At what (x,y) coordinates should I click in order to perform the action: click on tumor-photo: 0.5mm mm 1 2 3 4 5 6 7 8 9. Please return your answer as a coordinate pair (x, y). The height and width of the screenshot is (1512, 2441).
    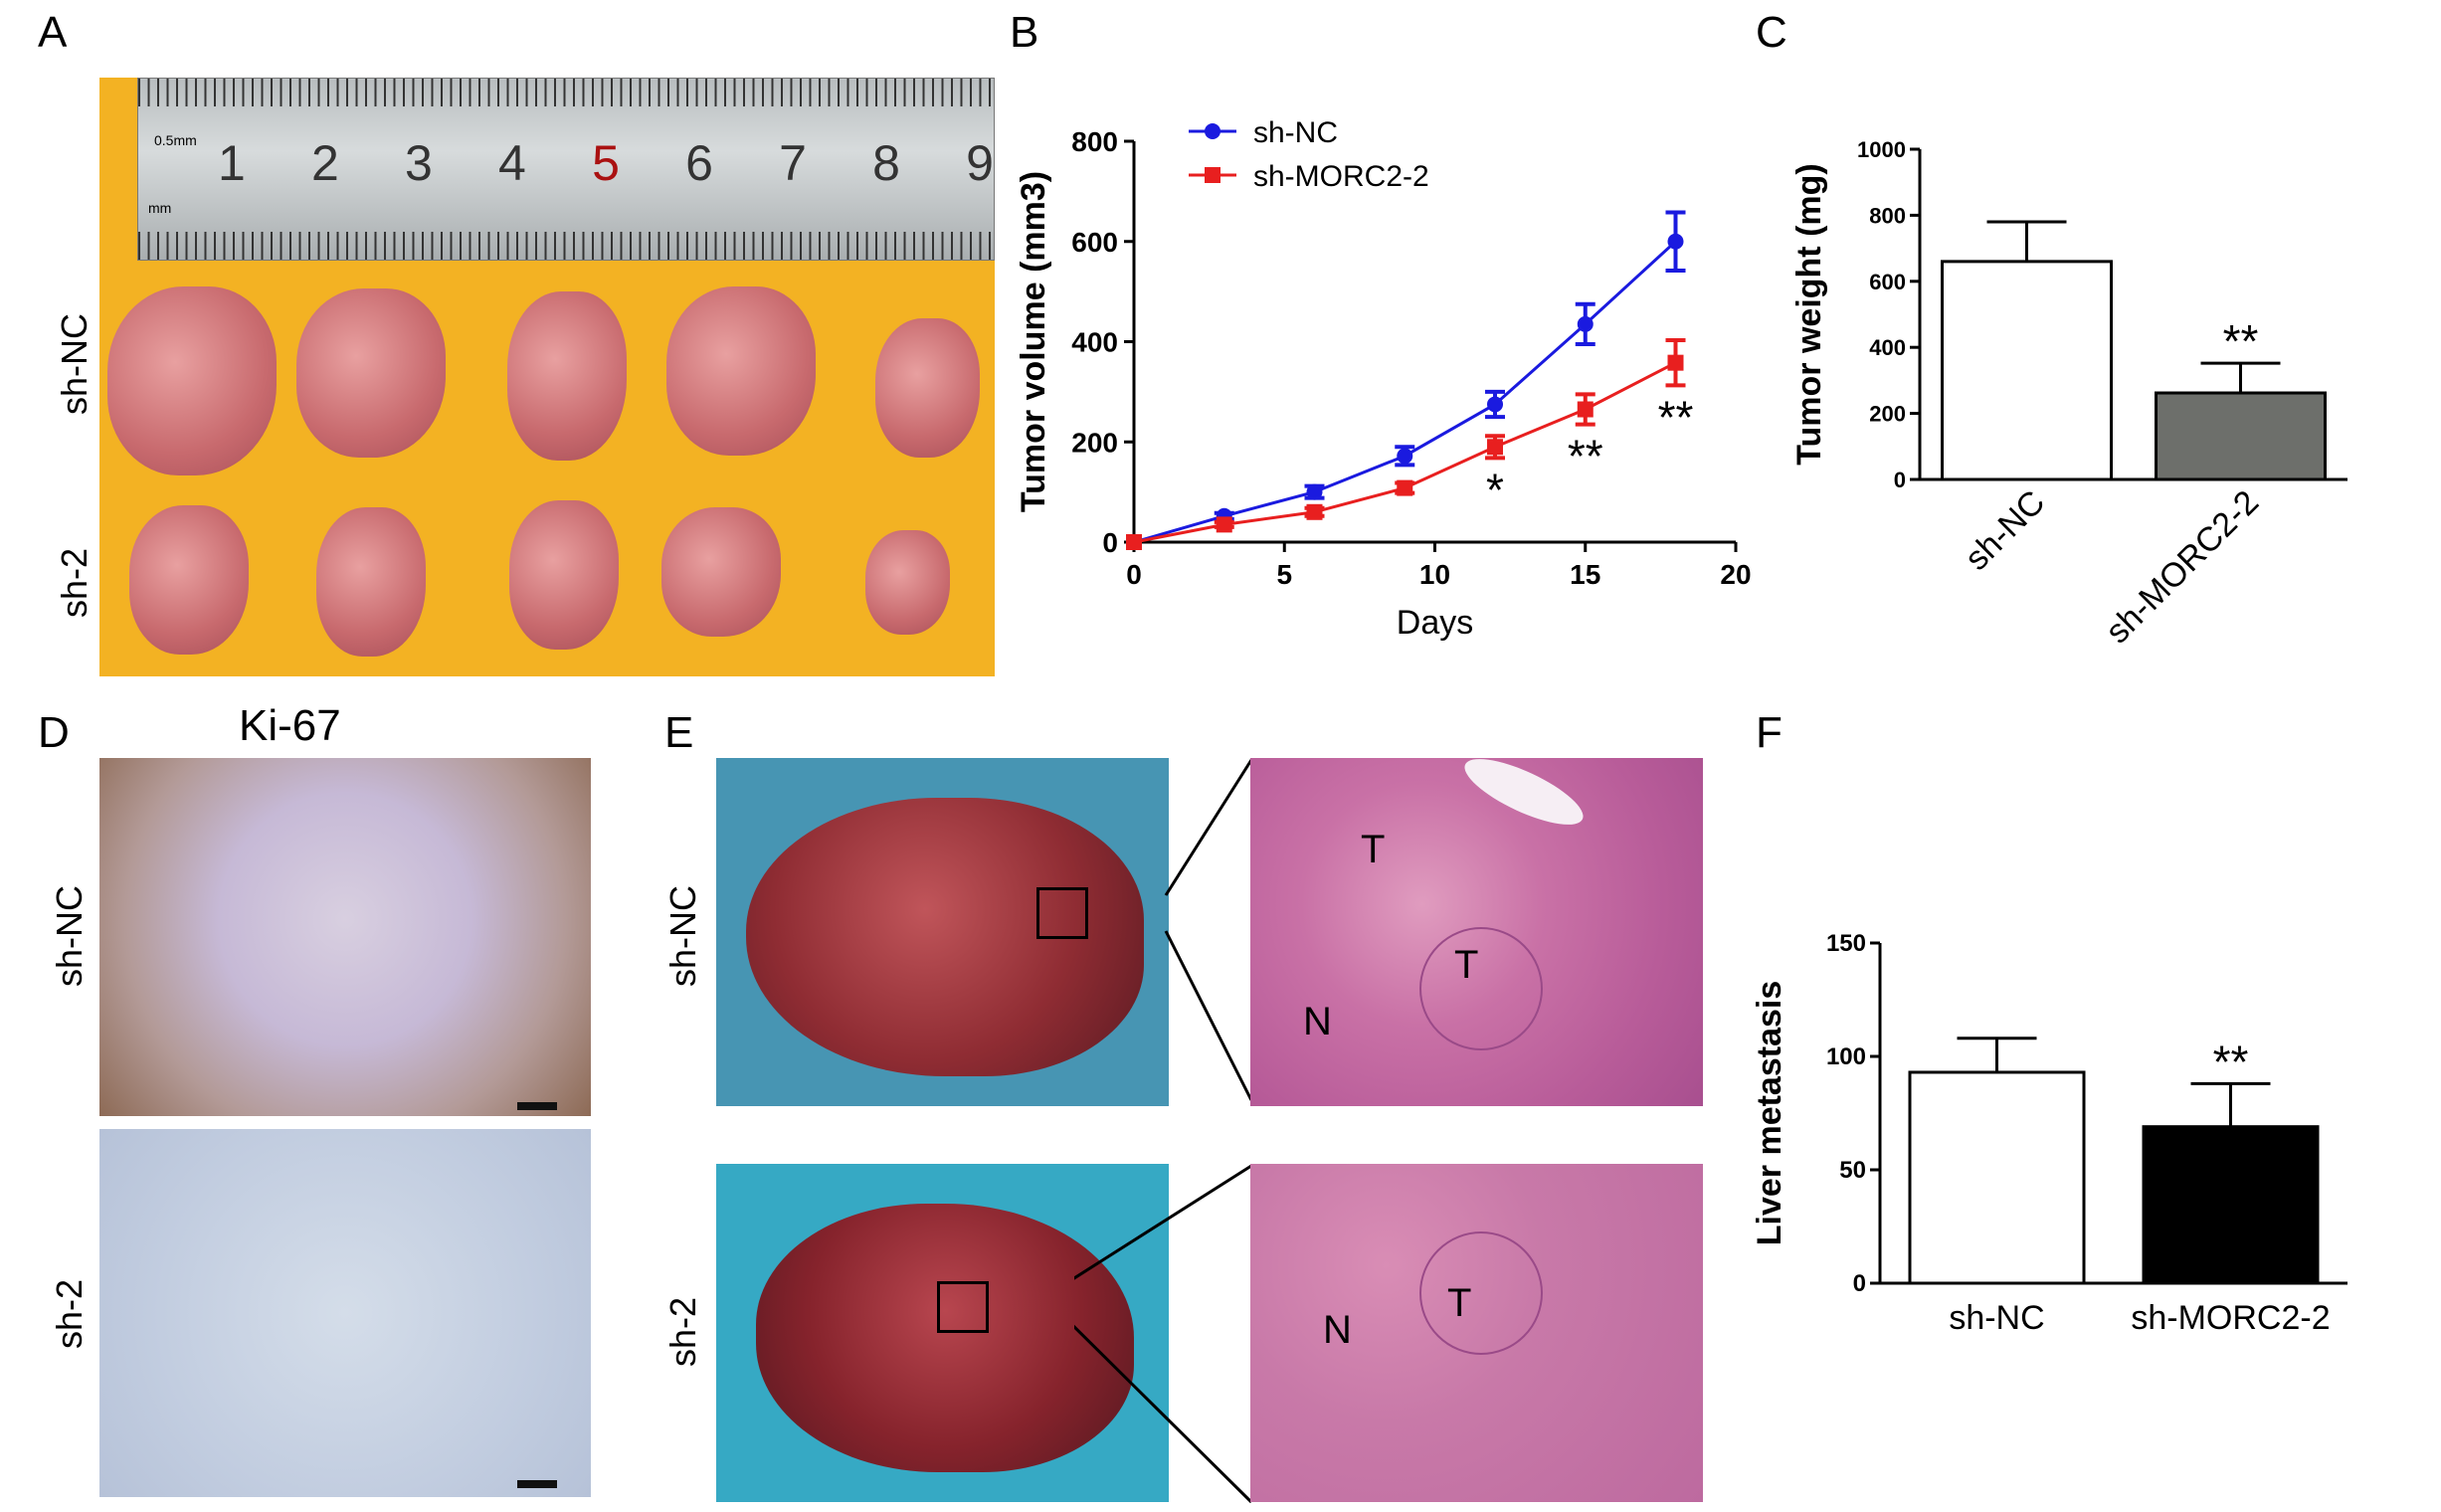
    Looking at the image, I should click on (547, 377).